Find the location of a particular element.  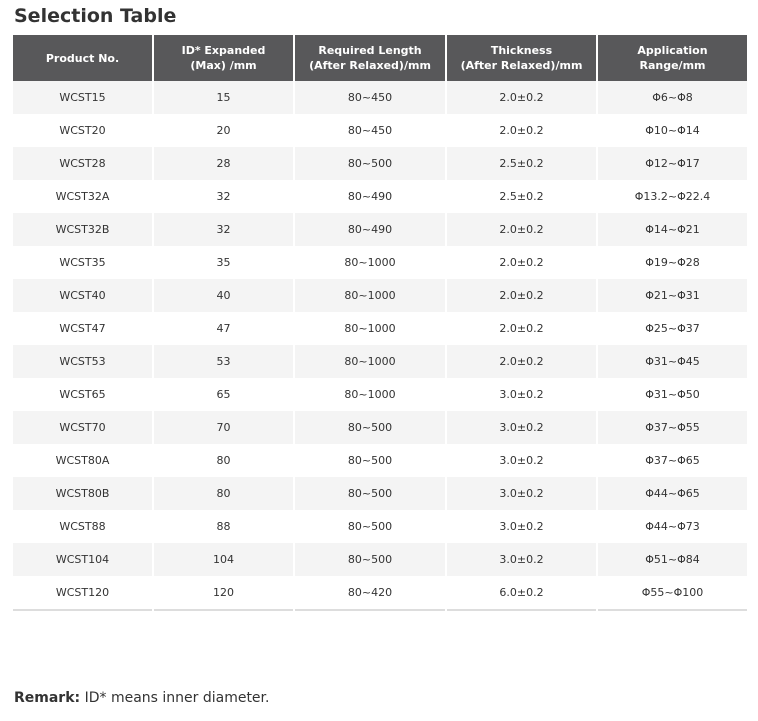

title: Selection Table is located at coordinates (95, 16).